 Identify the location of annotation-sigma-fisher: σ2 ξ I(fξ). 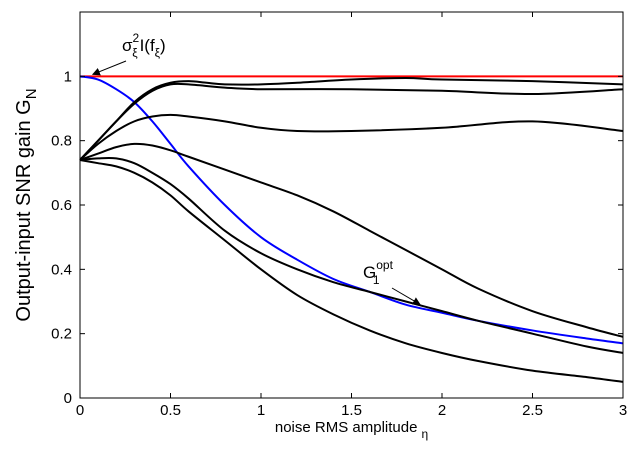
(128, 53).